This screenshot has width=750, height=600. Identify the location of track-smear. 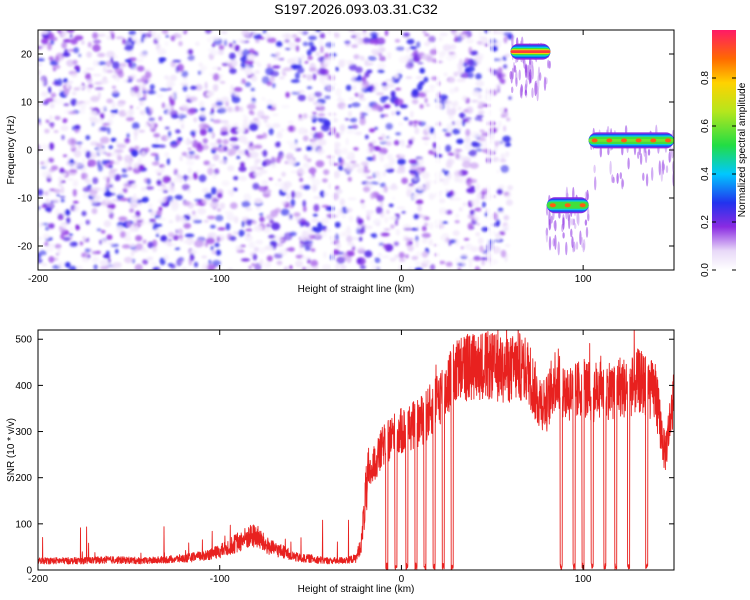
(526, 84).